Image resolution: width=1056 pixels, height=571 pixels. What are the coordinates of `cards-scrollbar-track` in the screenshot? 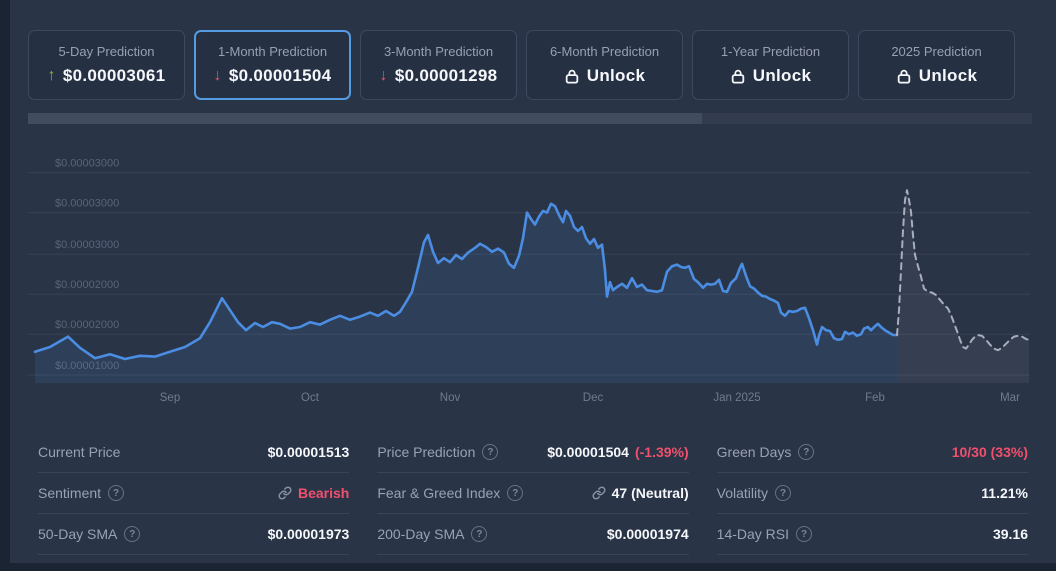 It's located at (530, 118).